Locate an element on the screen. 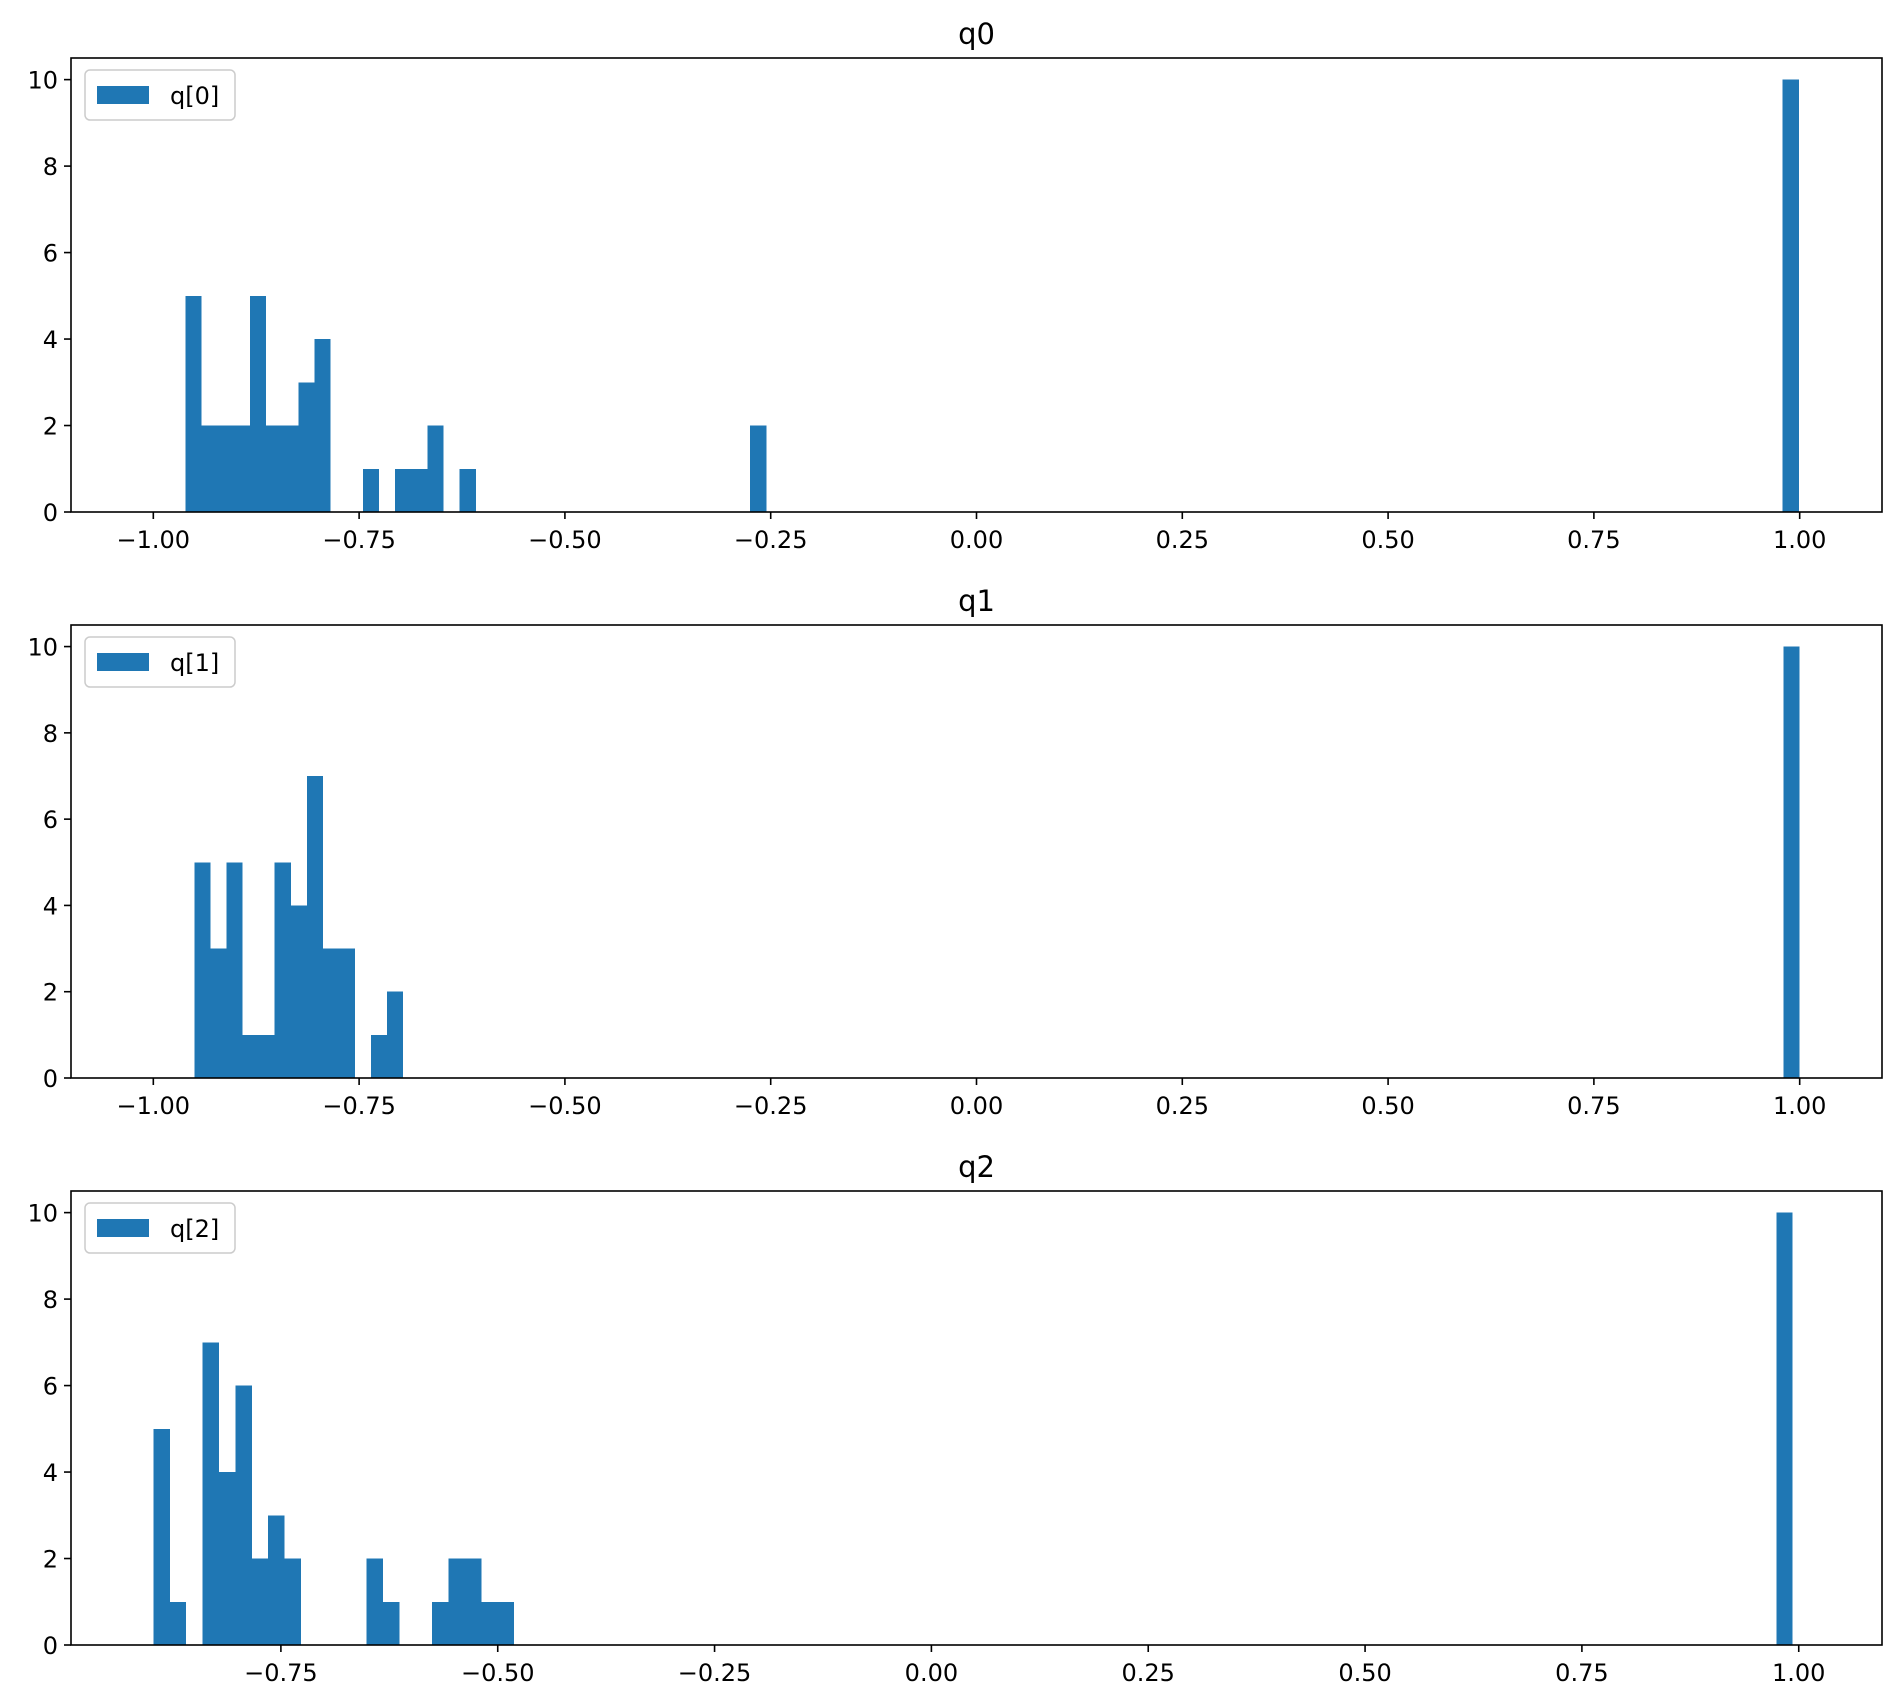 The width and height of the screenshot is (1900, 1708). y-tick-label: 0 is located at coordinates (50, 513).